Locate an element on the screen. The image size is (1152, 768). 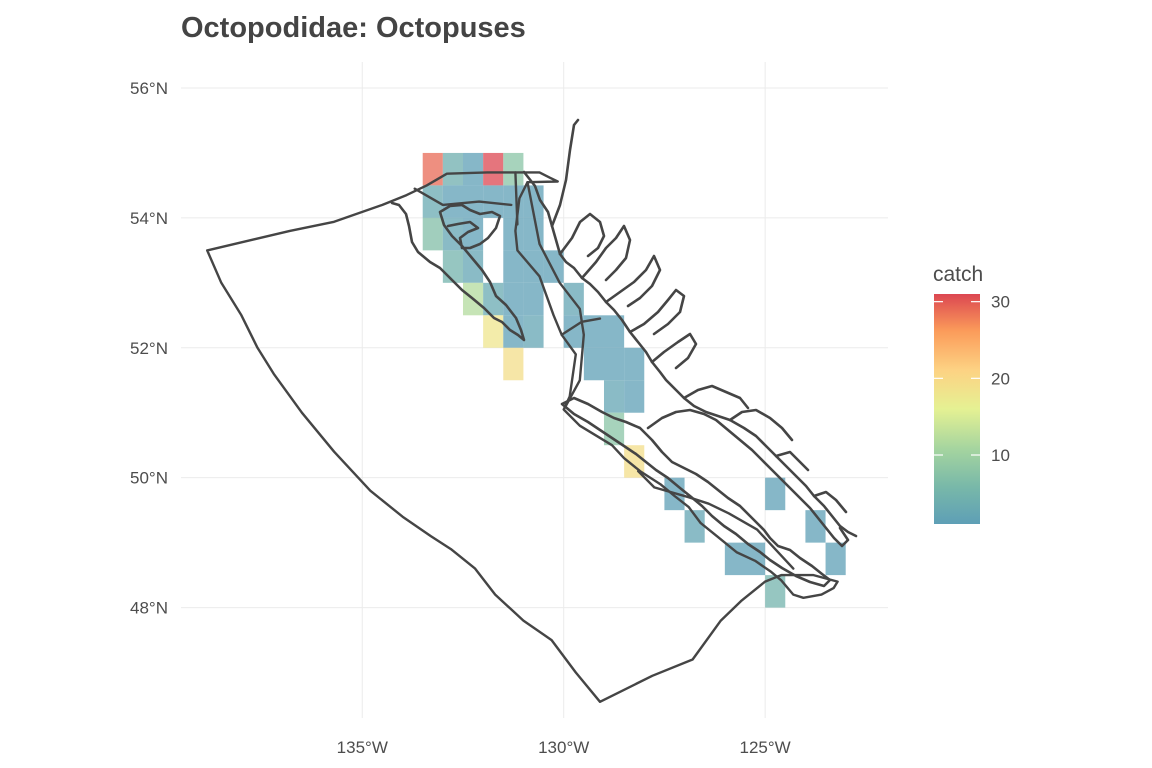
haida-gwaii-coastline is located at coordinates (458, 271).